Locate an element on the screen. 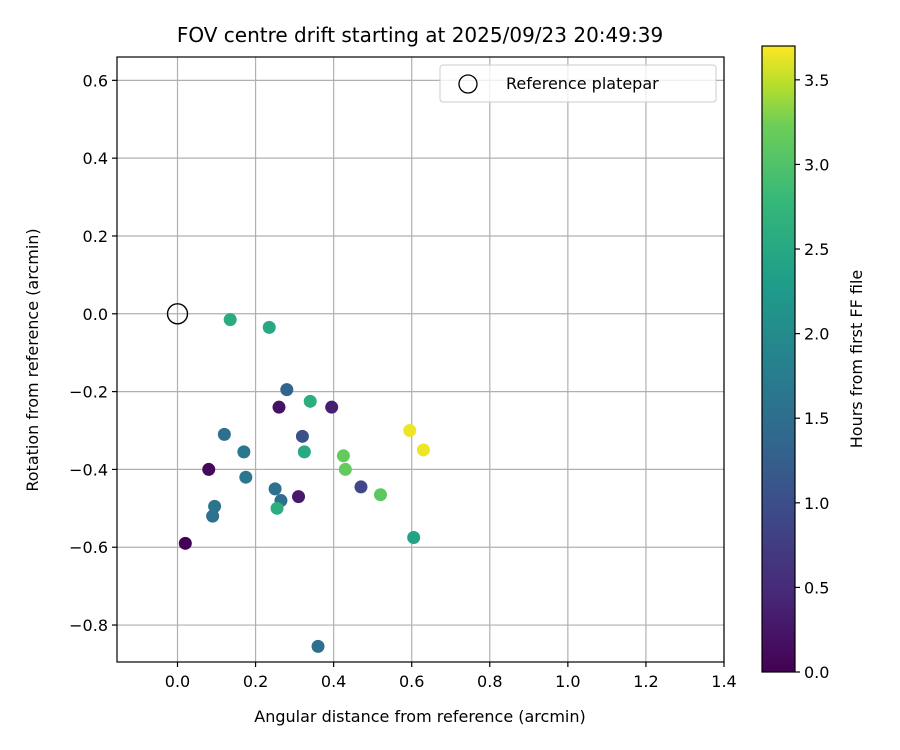 The width and height of the screenshot is (900, 750). x-tick-label: 0.0 is located at coordinates (177, 681).